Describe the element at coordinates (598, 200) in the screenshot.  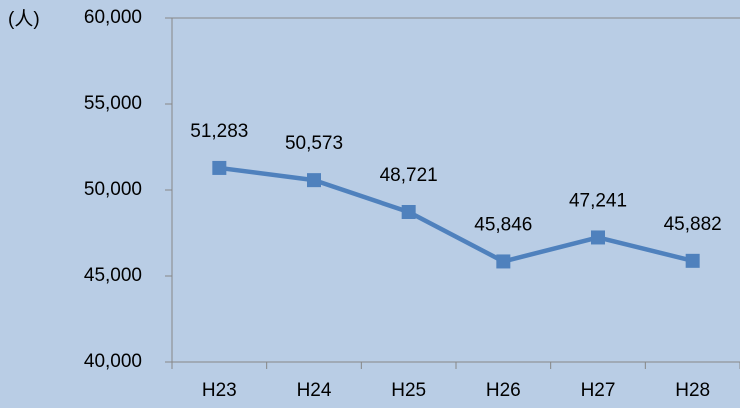
I see `data-label: 47,241` at that location.